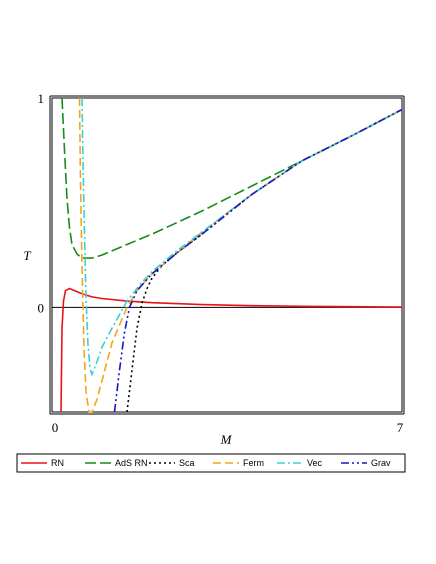 Image resolution: width=436 pixels, height=564 pixels. What do you see at coordinates (41, 307) in the screenshot?
I see `y-tick-label-0: 0` at bounding box center [41, 307].